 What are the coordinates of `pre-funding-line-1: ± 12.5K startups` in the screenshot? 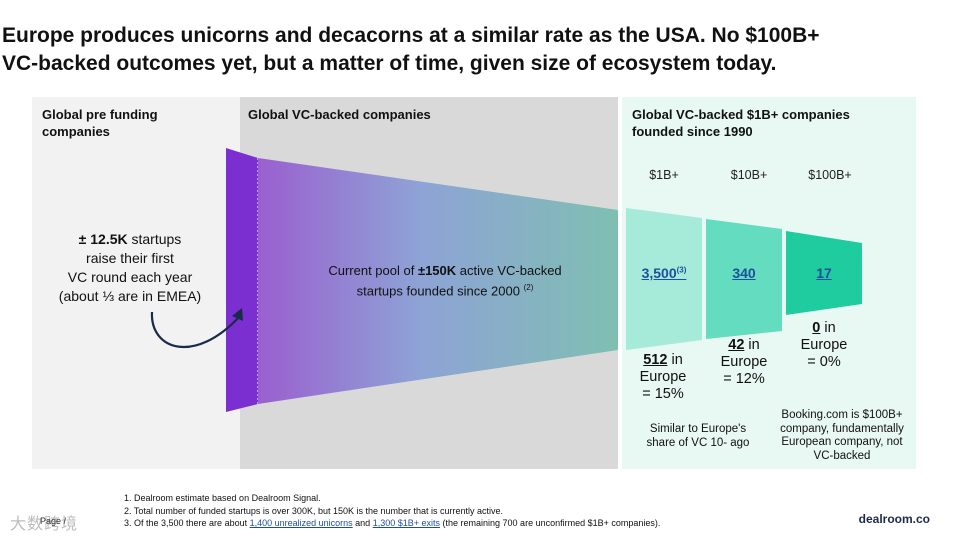 It's located at (130, 239).